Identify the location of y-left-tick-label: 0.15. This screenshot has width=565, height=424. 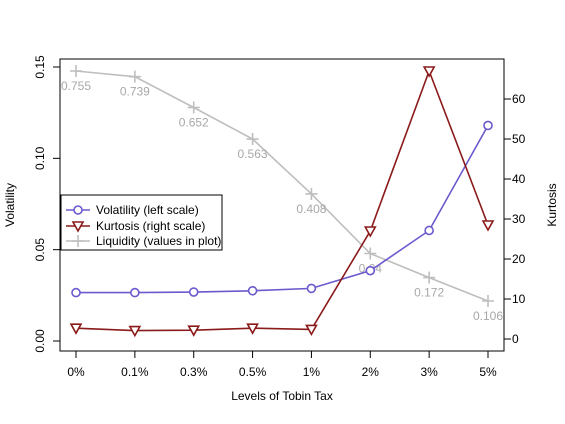
(40, 67).